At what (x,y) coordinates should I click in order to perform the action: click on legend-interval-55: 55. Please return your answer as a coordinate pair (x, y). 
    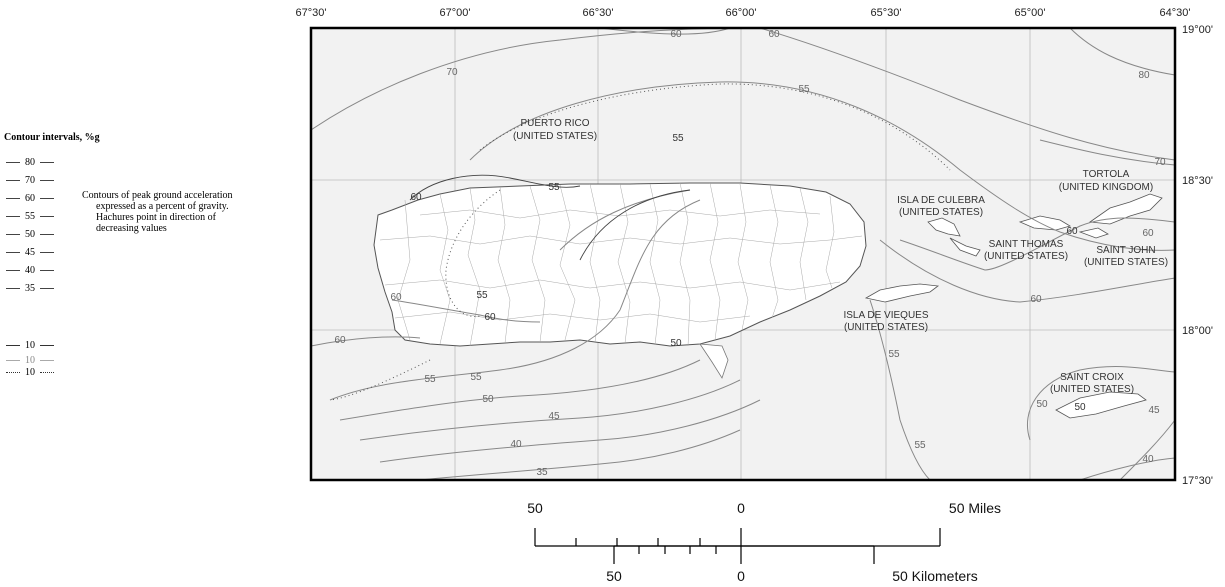
    Looking at the image, I should click on (149, 216).